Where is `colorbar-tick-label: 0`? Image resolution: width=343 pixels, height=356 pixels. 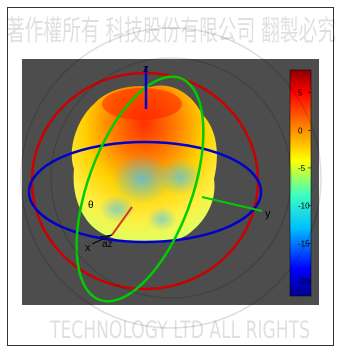
colorbar-tick-label: 0 is located at coordinates (300, 130).